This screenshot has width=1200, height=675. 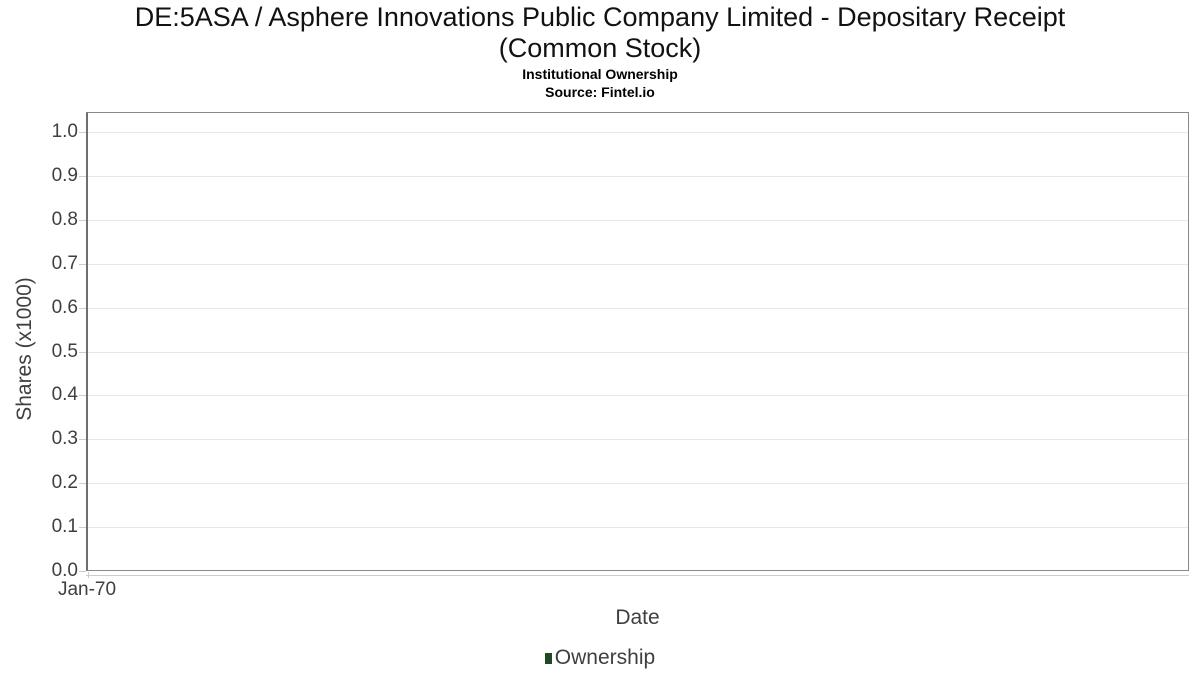 What do you see at coordinates (638, 527) in the screenshot?
I see `y-gridline-0.1` at bounding box center [638, 527].